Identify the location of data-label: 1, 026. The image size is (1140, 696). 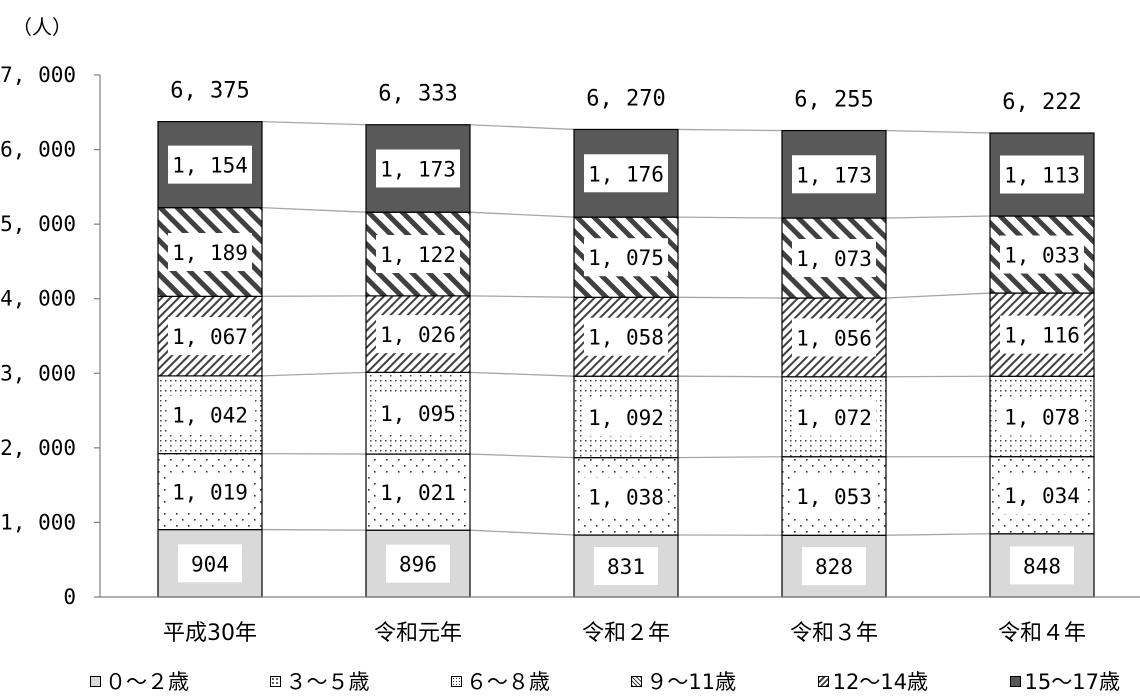
(418, 335).